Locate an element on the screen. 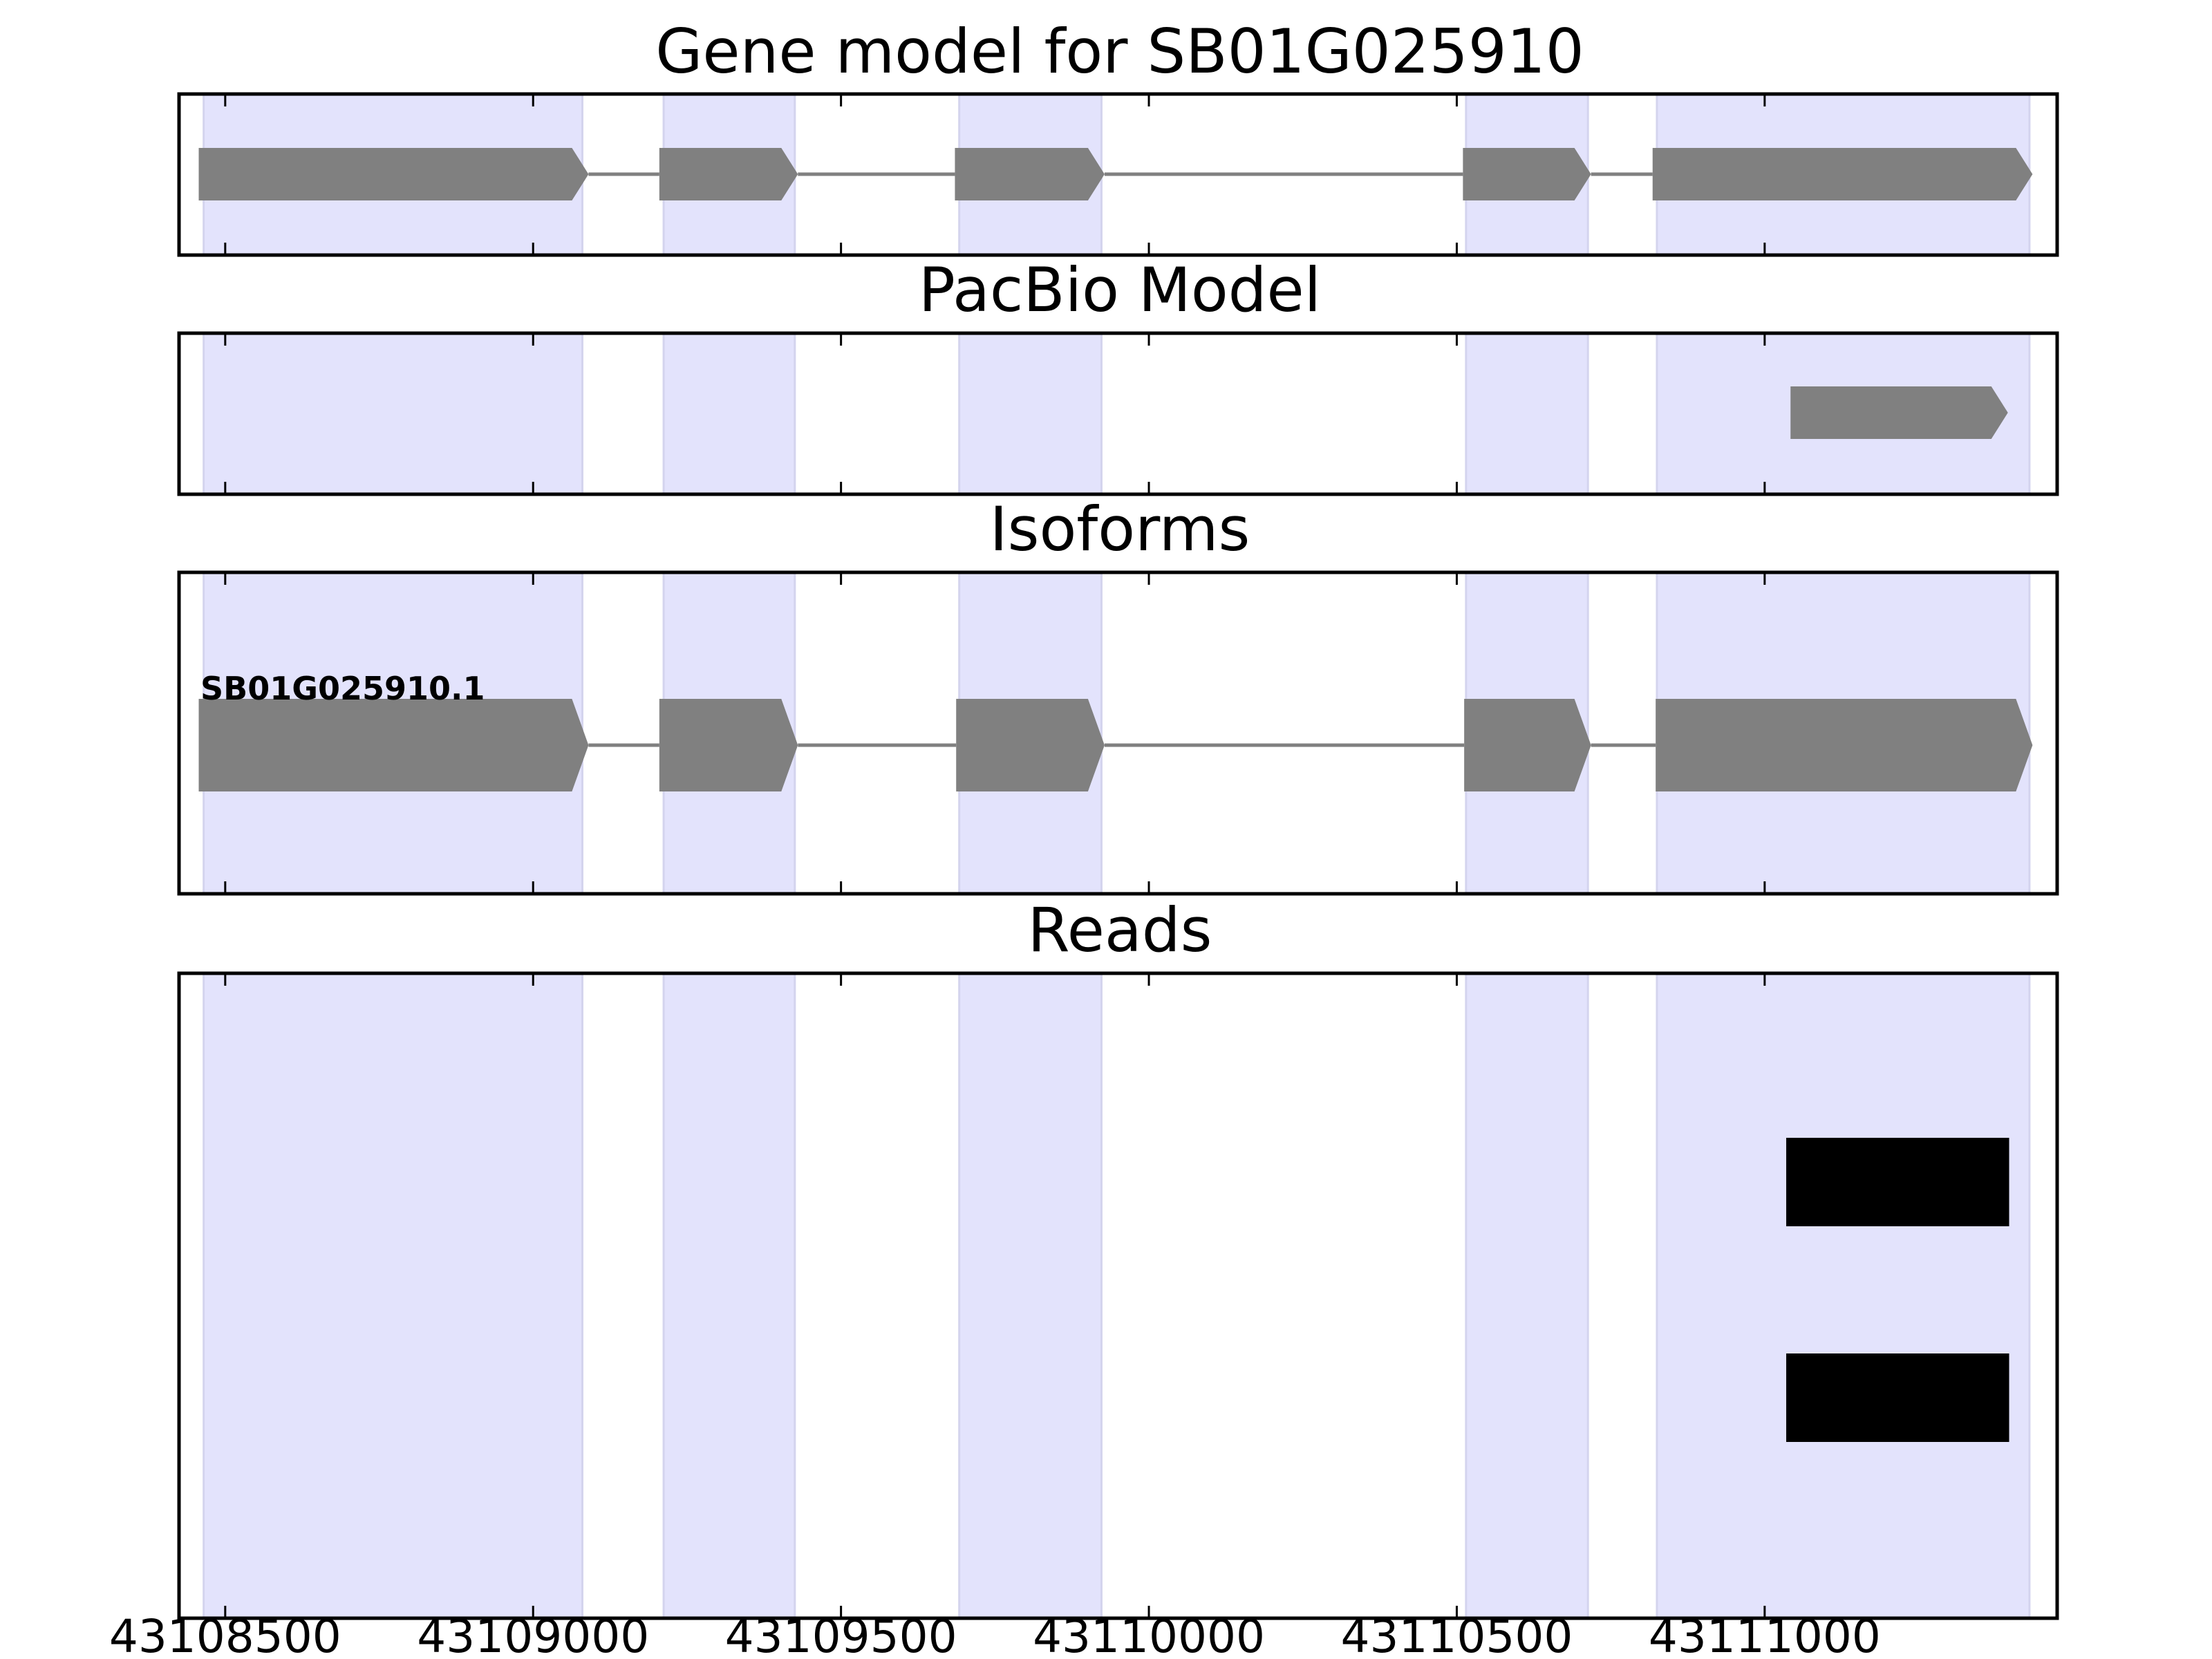 This screenshot has width=2212, height=1659. reads-track is located at coordinates (1897, 1290).